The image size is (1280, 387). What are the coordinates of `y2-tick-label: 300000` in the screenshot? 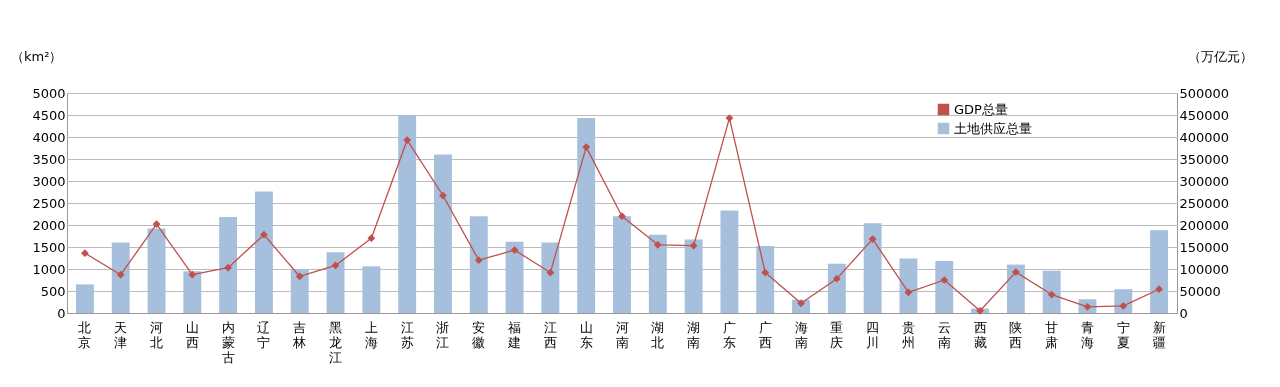 It's located at (1204, 181).